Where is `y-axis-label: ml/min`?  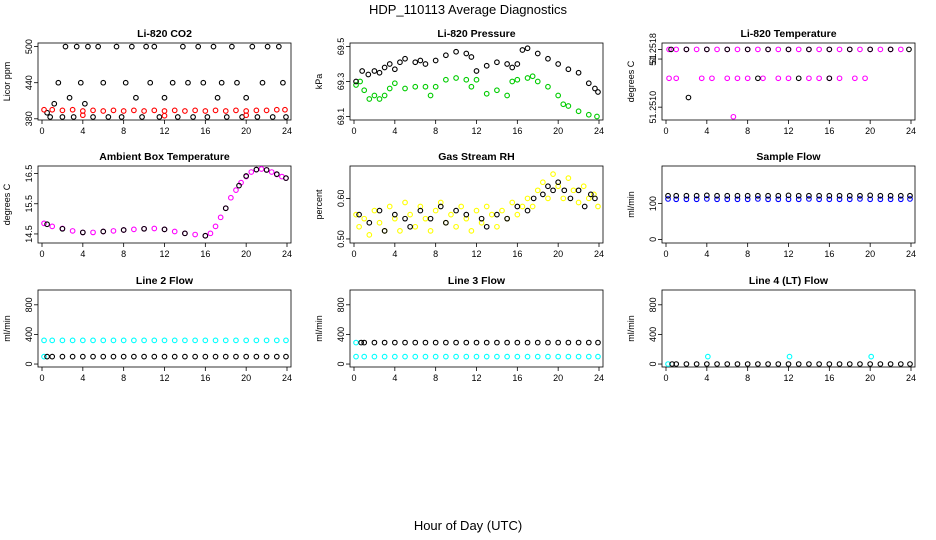
y-axis-label: ml/min is located at coordinates (631, 204).